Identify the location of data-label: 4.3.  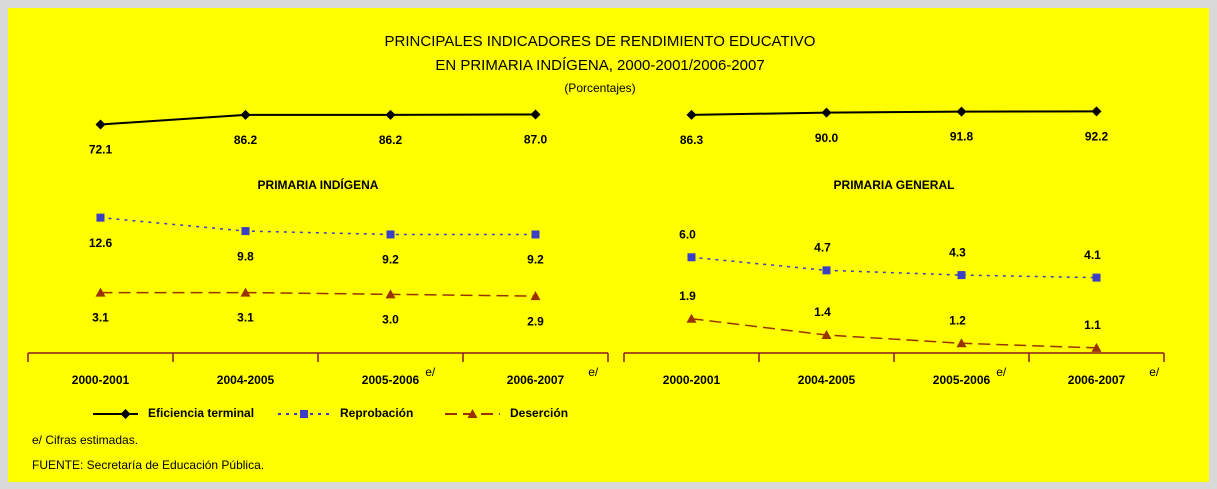
(957, 252).